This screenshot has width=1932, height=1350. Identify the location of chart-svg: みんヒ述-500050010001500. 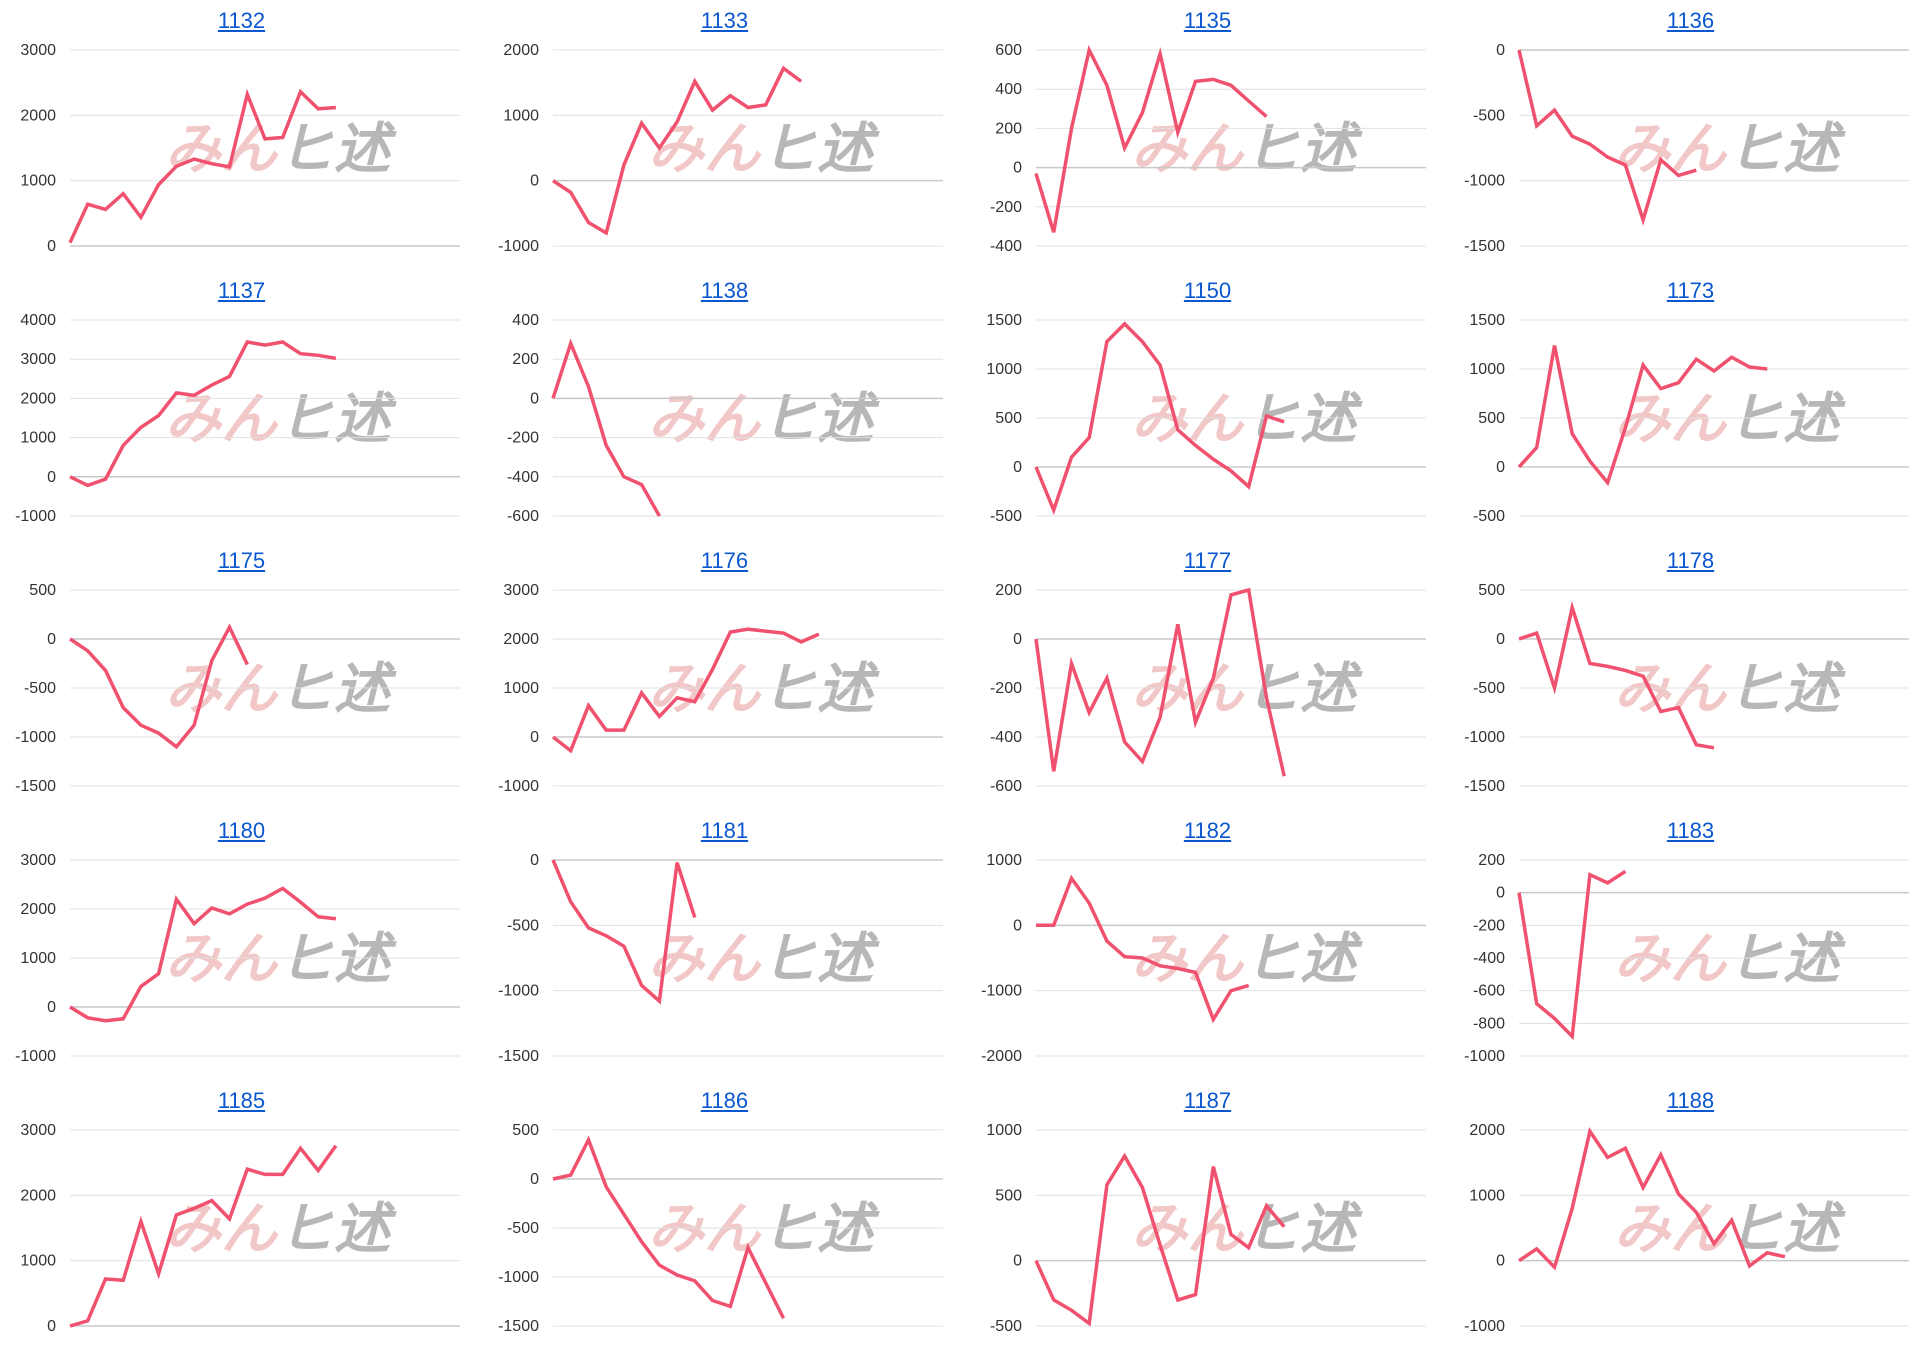
(1207, 405).